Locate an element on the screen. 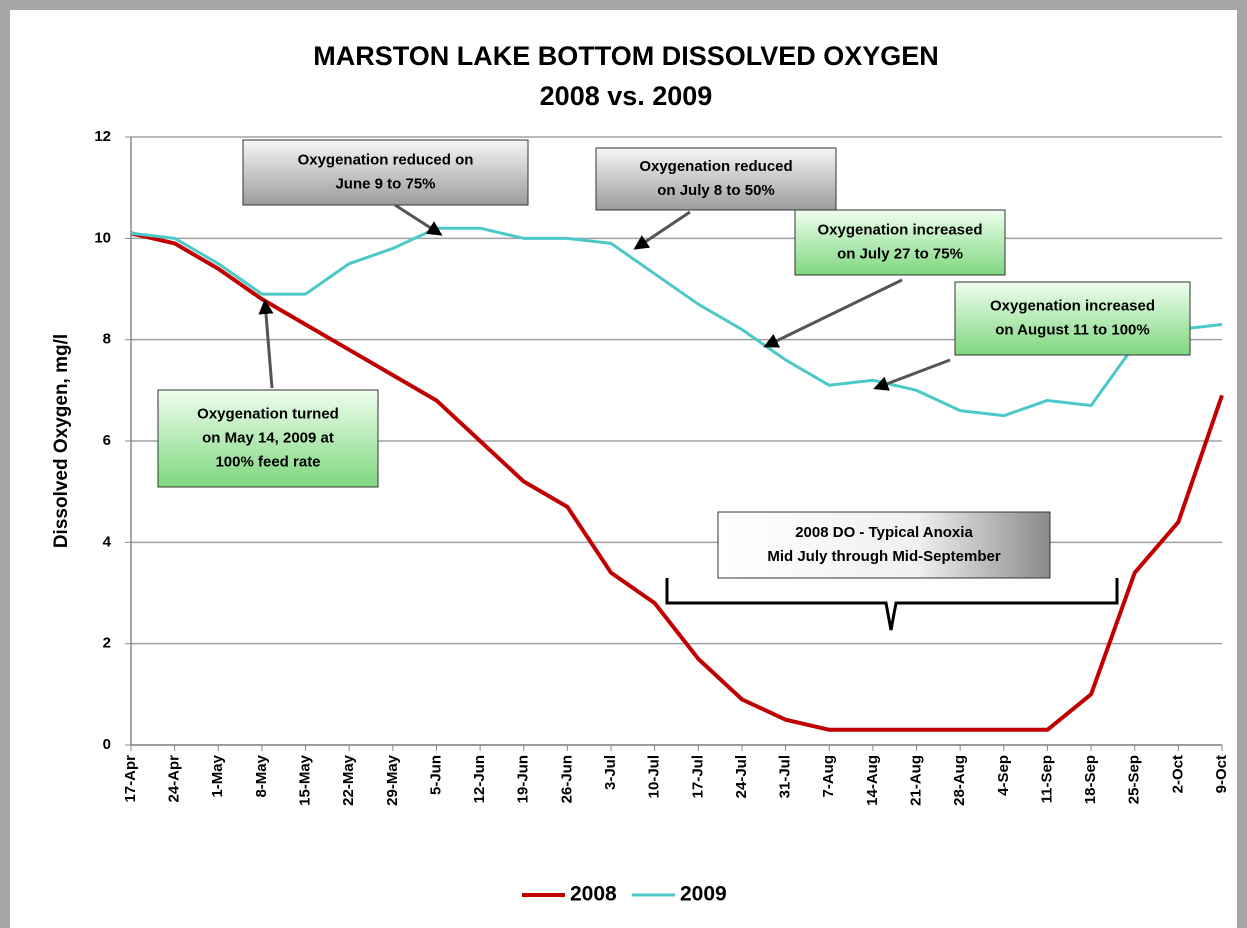  y-tick-label: 2 is located at coordinates (107, 643).